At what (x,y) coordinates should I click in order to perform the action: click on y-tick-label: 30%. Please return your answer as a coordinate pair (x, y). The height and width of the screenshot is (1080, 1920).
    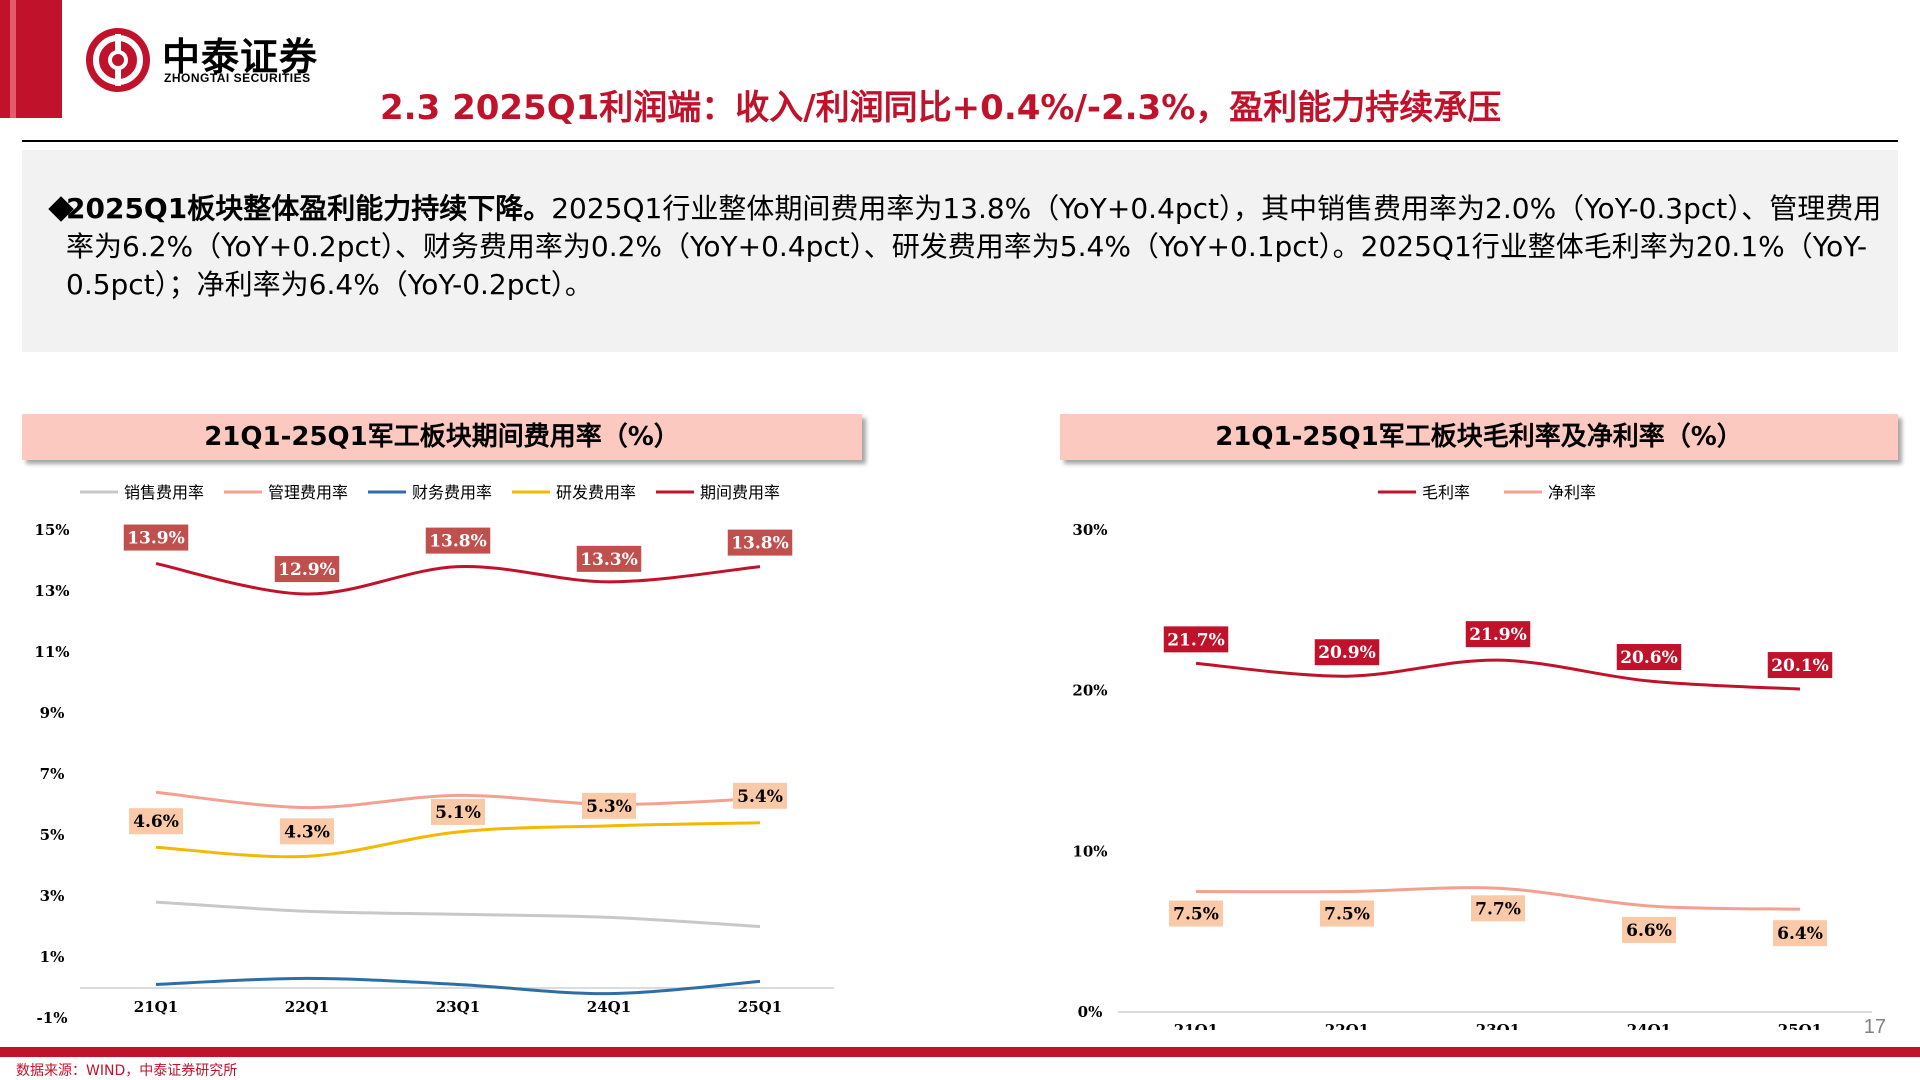
    Looking at the image, I should click on (1089, 530).